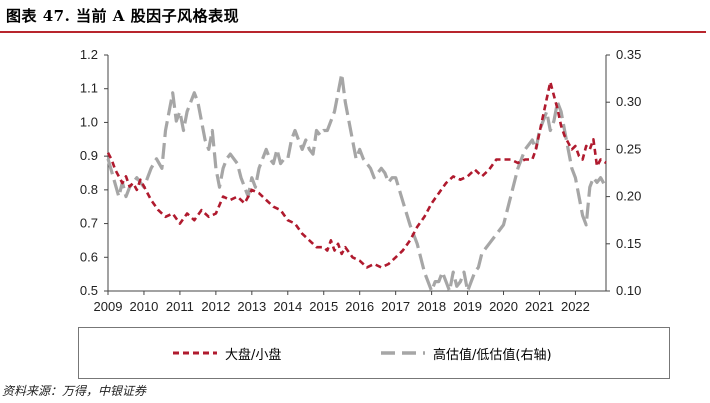  What do you see at coordinates (195, 353) in the screenshot?
I see `legend-swatch-red` at bounding box center [195, 353].